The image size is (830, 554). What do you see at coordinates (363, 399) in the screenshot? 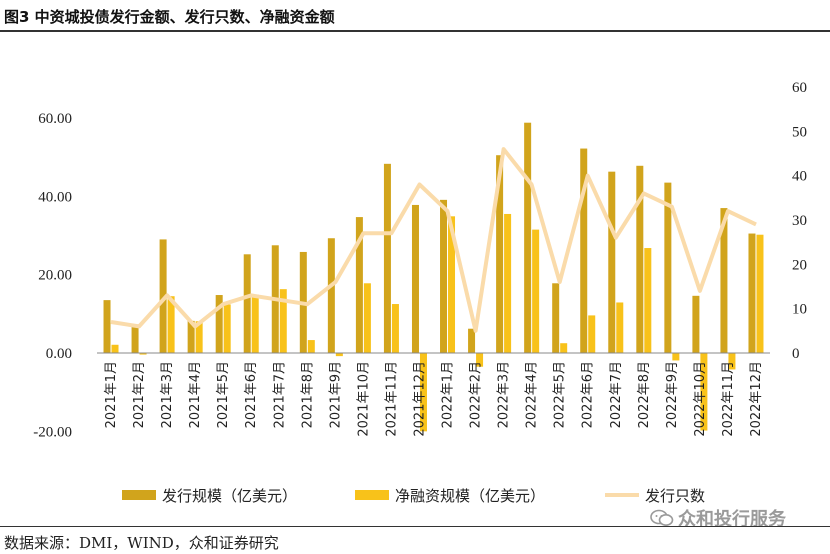
I see `x-tick-label: 2021年10月` at bounding box center [363, 399].